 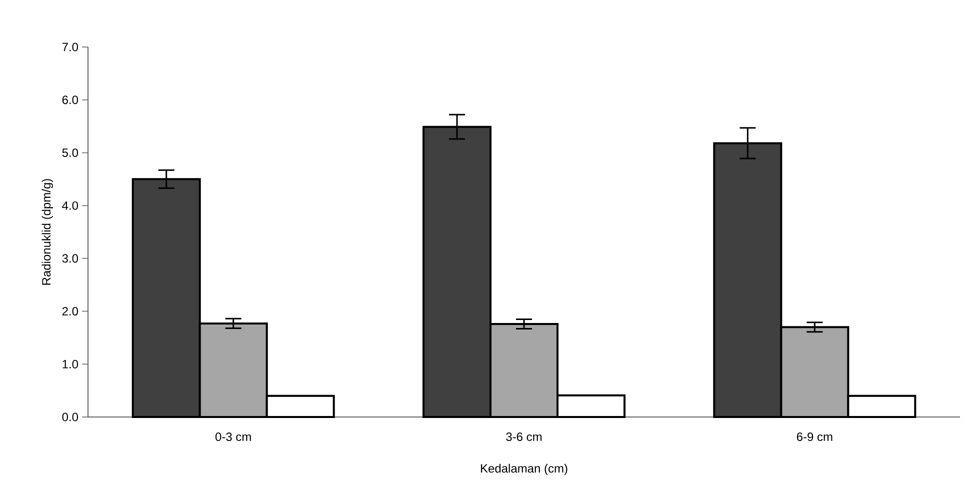 I want to click on x-tick-label: 6-9 cm, so click(x=814, y=437).